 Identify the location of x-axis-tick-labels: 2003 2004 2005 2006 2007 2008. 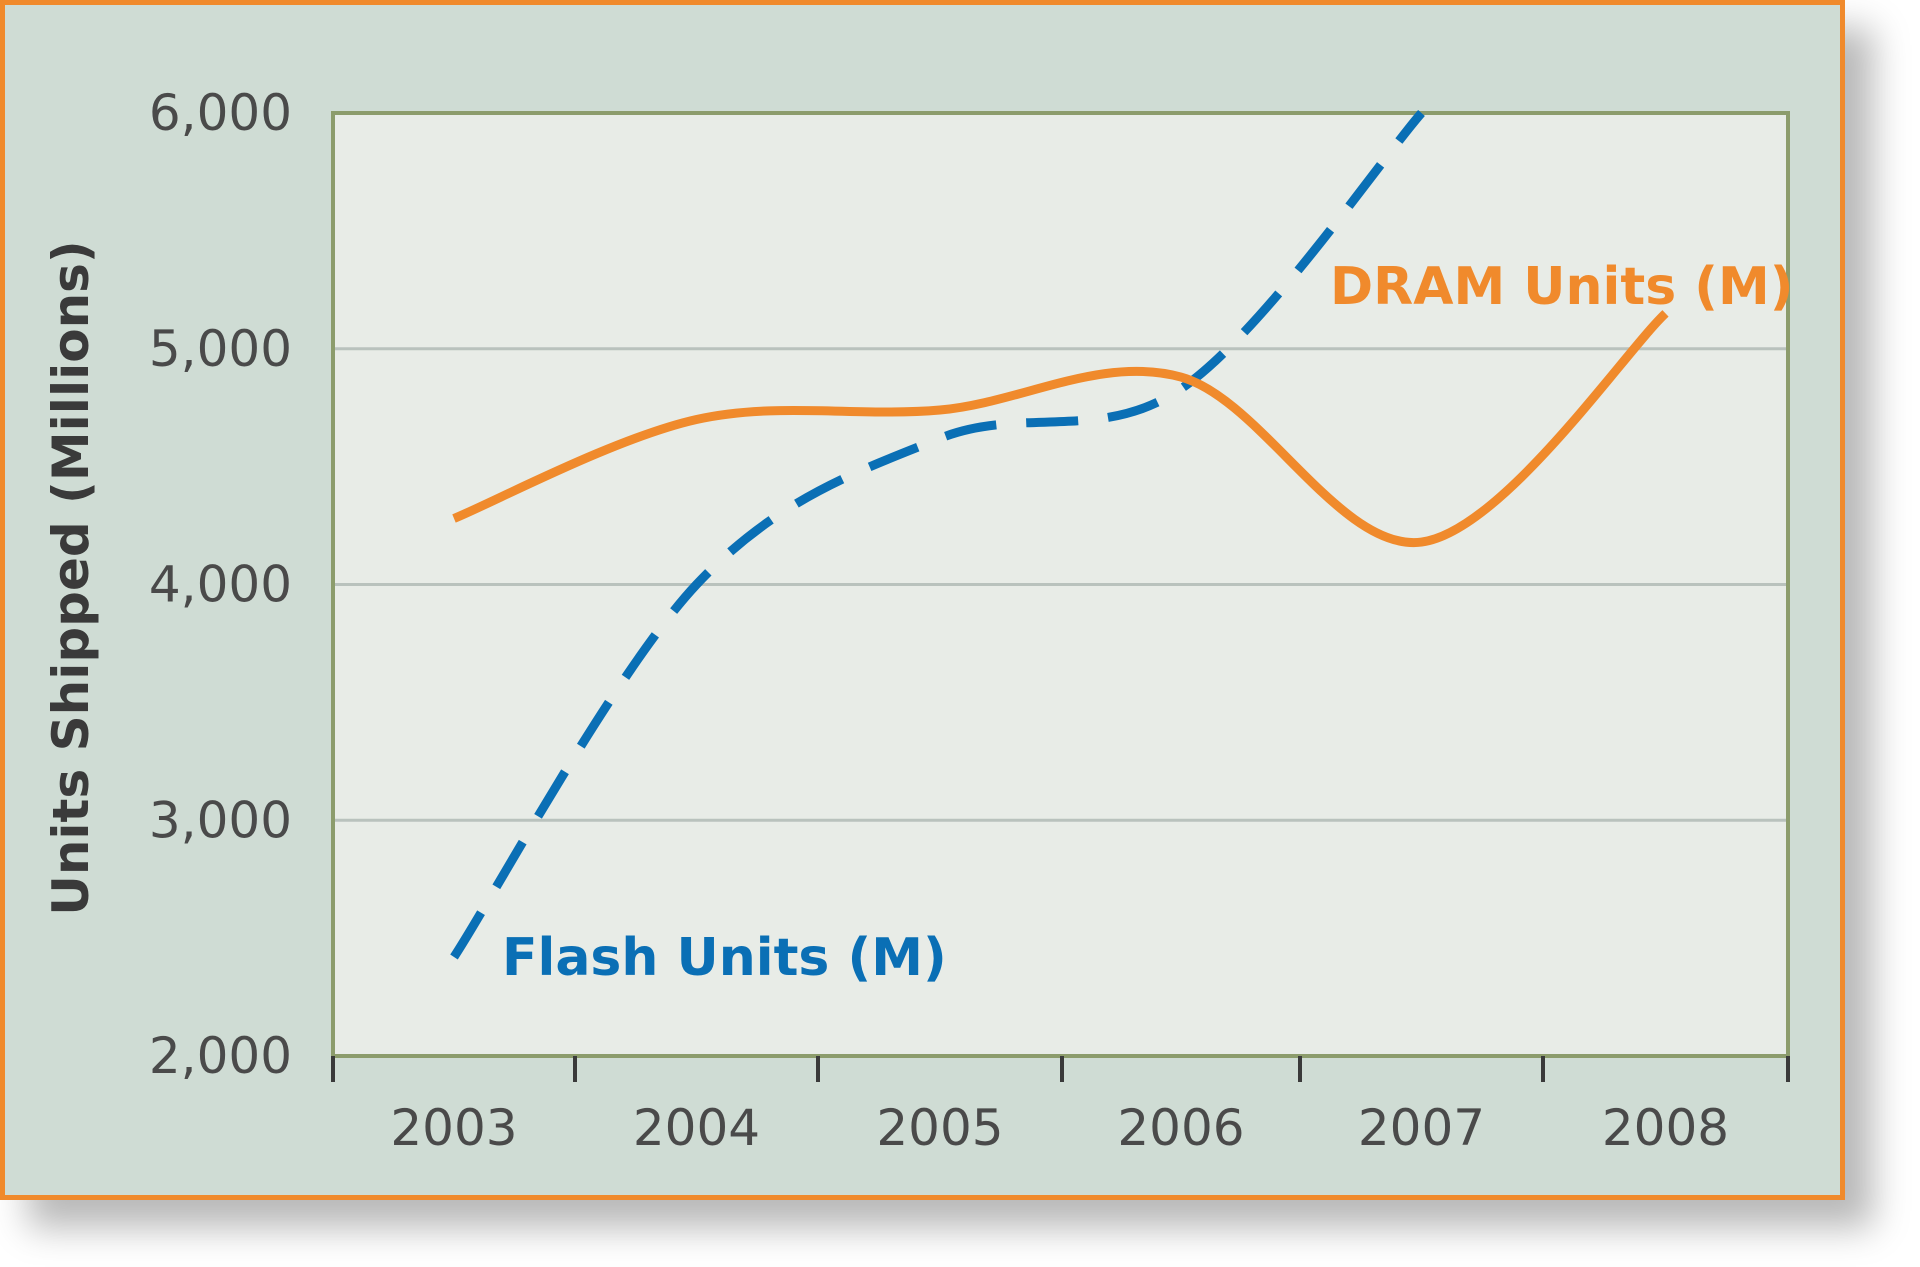
(1059, 1128).